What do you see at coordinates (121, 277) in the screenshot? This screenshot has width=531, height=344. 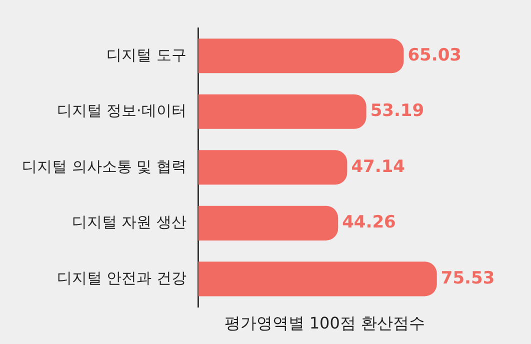 I see `y-tick-label: 디지털 안전과 건강` at bounding box center [121, 277].